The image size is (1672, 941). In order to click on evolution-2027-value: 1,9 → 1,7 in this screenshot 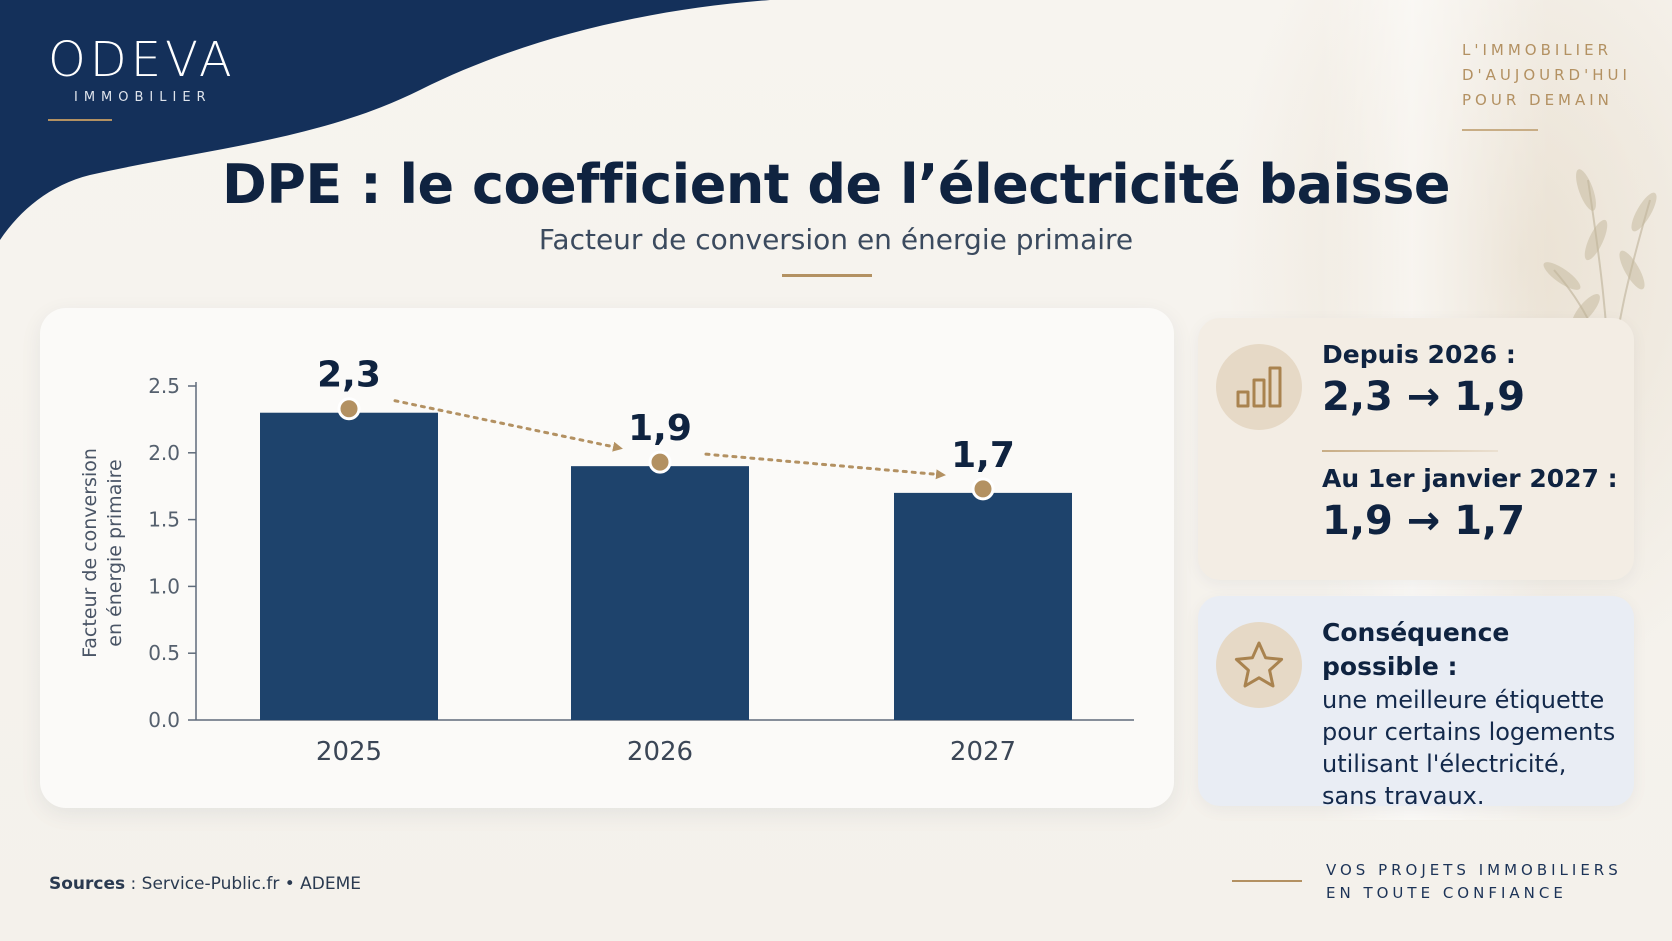, I will do `click(1424, 521)`.